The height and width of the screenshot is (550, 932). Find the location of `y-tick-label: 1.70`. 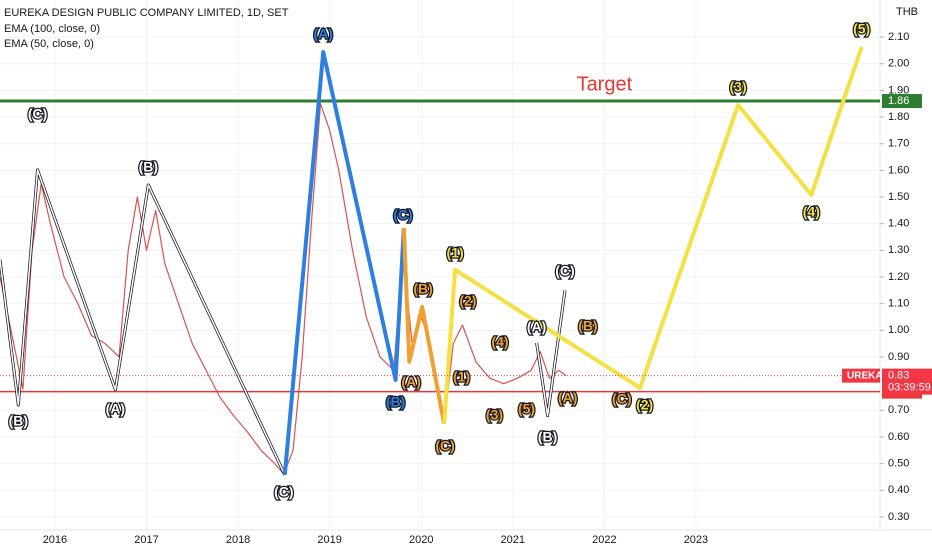

y-tick-label: 1.70 is located at coordinates (898, 144).